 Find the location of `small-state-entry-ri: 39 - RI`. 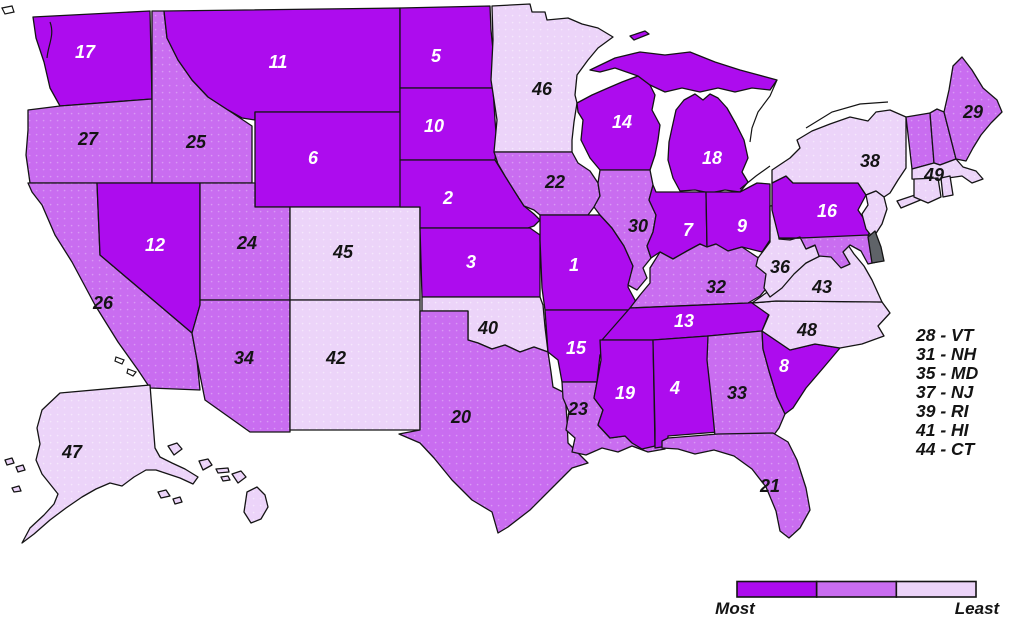

small-state-entry-ri: 39 - RI is located at coordinates (943, 411).